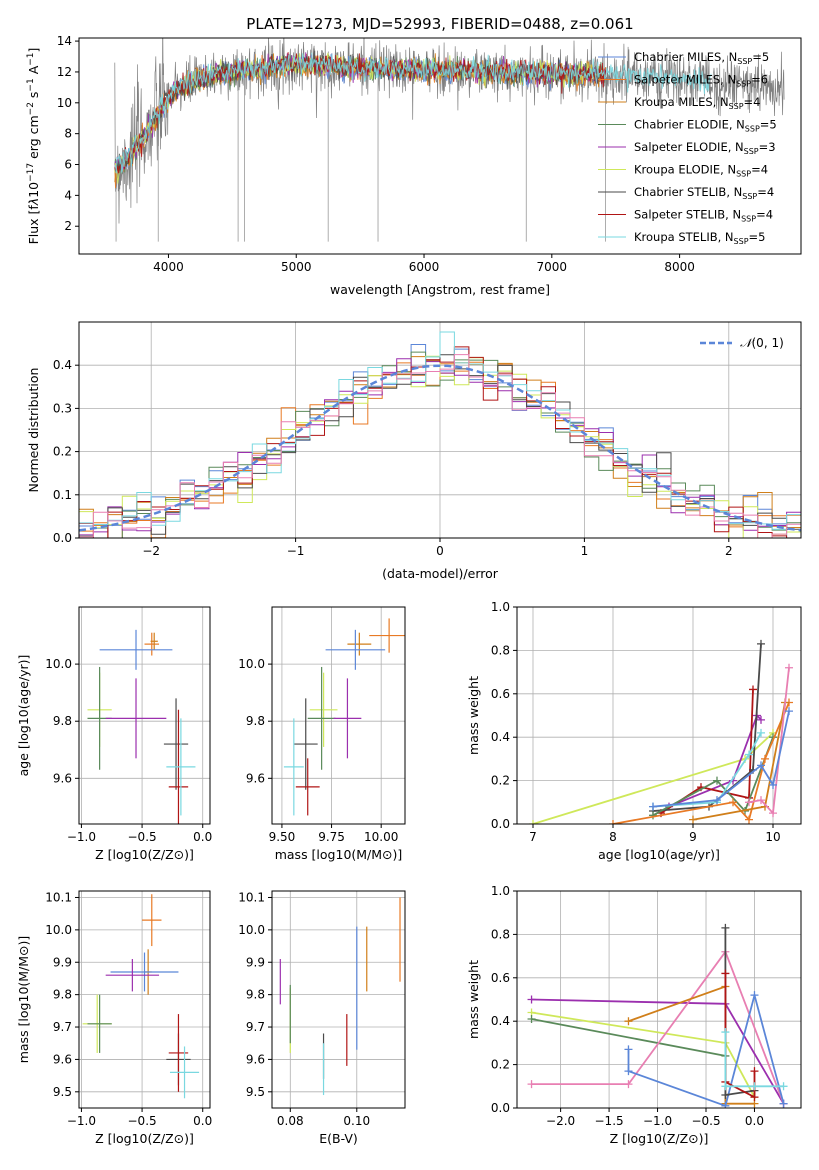  I want to click on spectrum-series, so click(449, 140).